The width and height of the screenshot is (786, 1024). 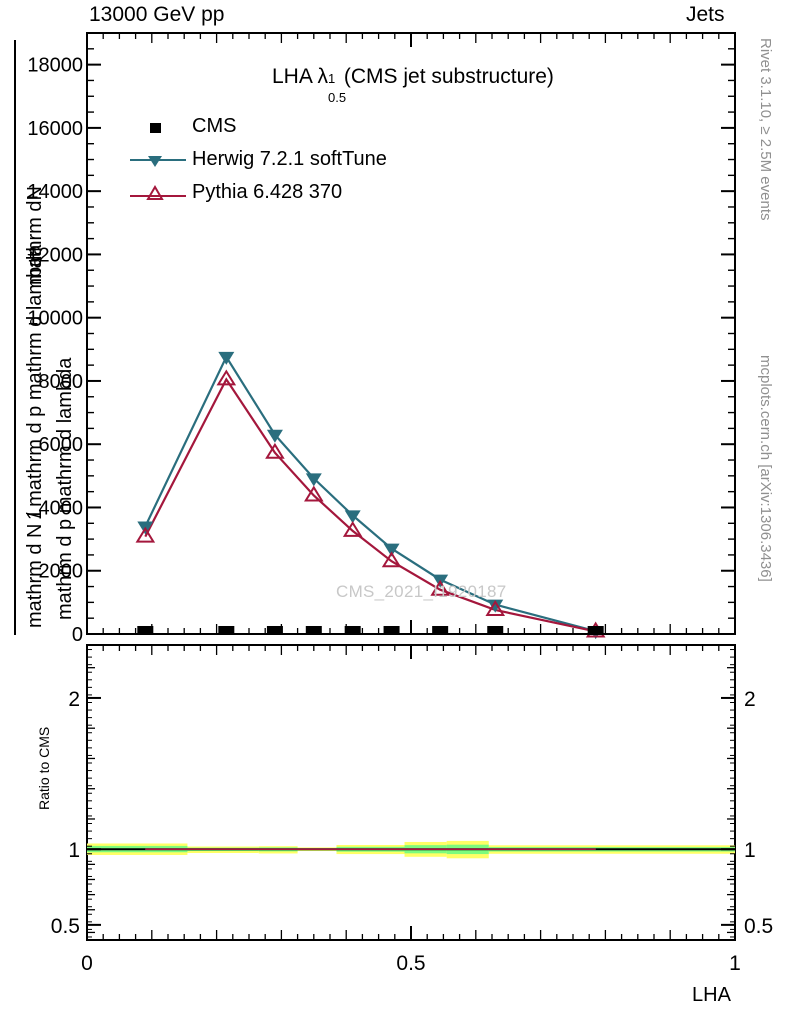 I want to click on ratio-ytick-label: 1, so click(x=74, y=850).